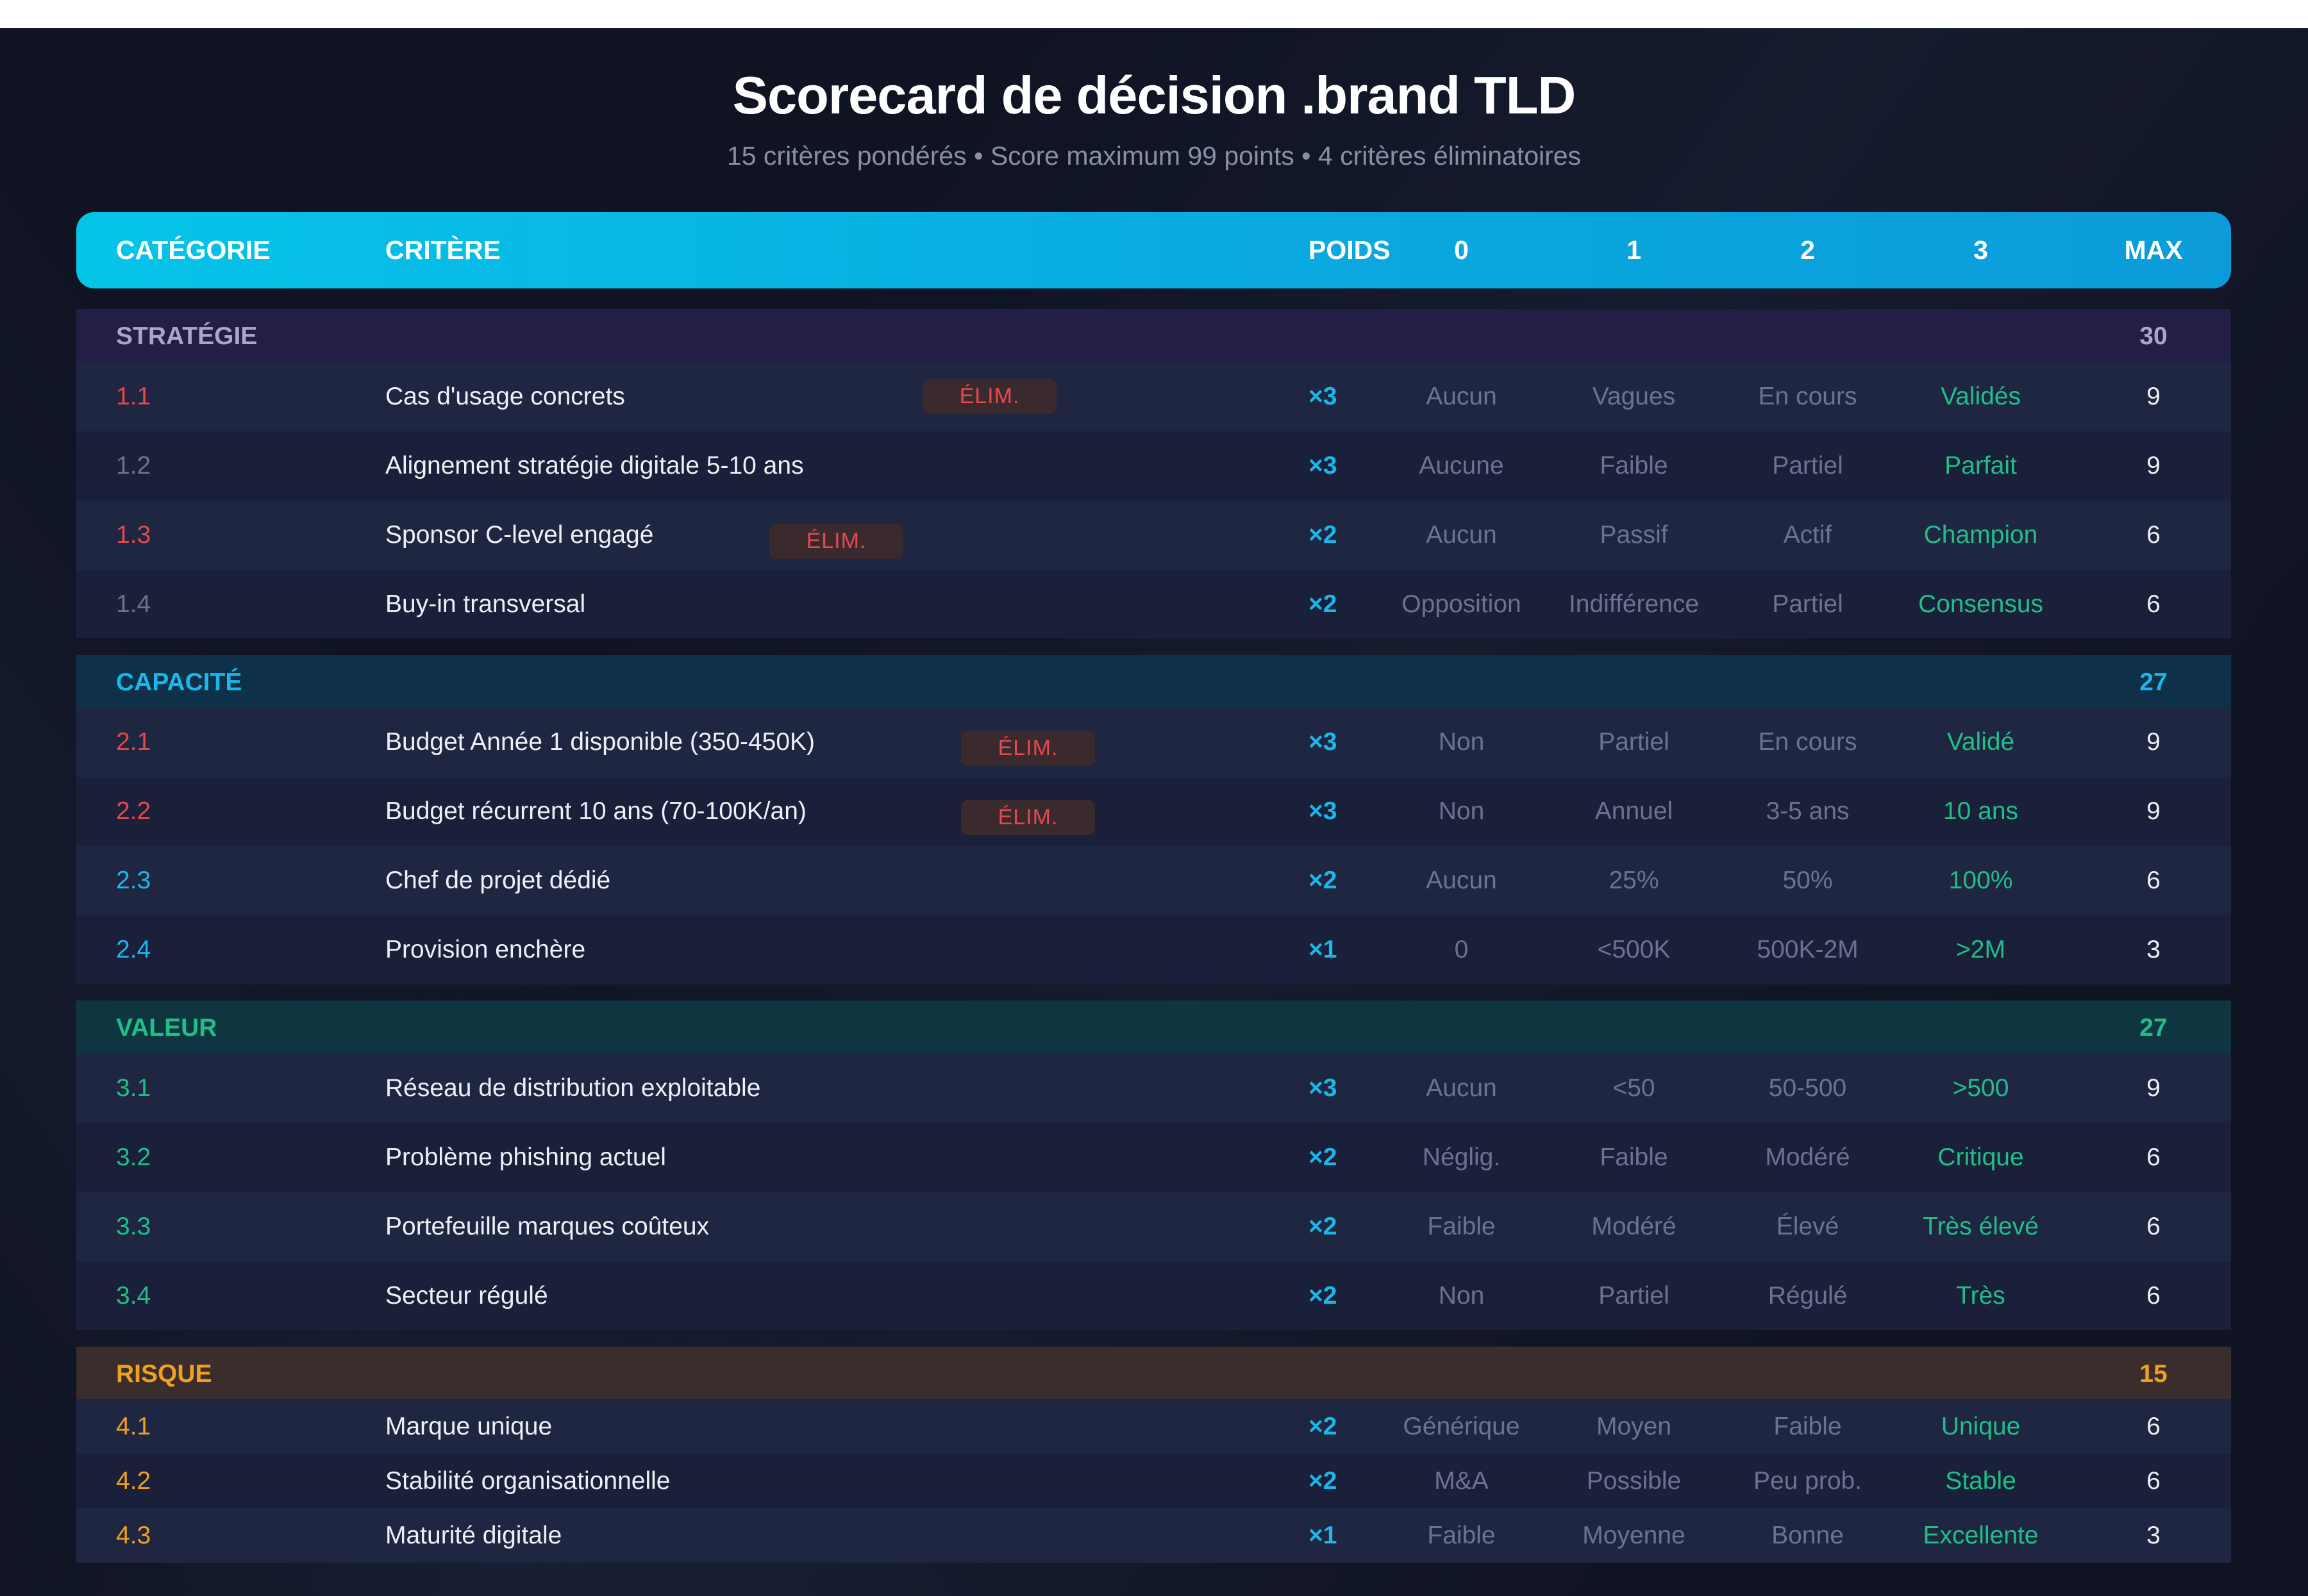 Image resolution: width=2308 pixels, height=1596 pixels. Describe the element at coordinates (133, 1088) in the screenshot. I see `criterion-id: 3.1` at that location.